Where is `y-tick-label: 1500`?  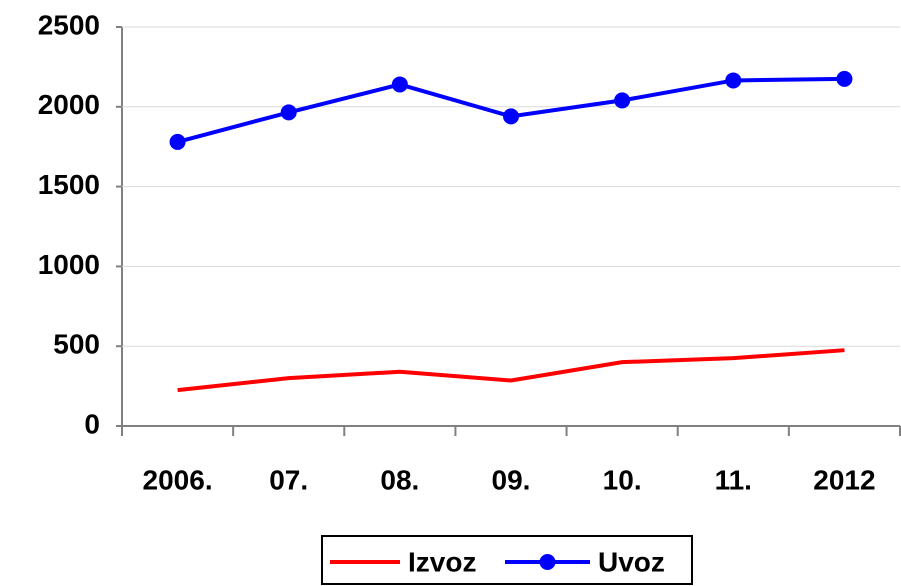
y-tick-label: 1500 is located at coordinates (69, 184).